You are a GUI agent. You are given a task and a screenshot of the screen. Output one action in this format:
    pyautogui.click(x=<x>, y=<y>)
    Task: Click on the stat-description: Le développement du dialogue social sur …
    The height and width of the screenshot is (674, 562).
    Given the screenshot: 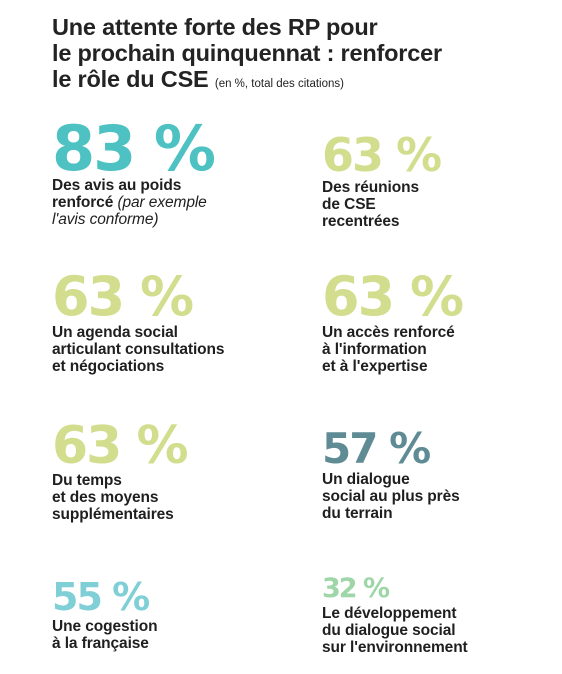 What is the action you would take?
    pyautogui.click(x=395, y=630)
    